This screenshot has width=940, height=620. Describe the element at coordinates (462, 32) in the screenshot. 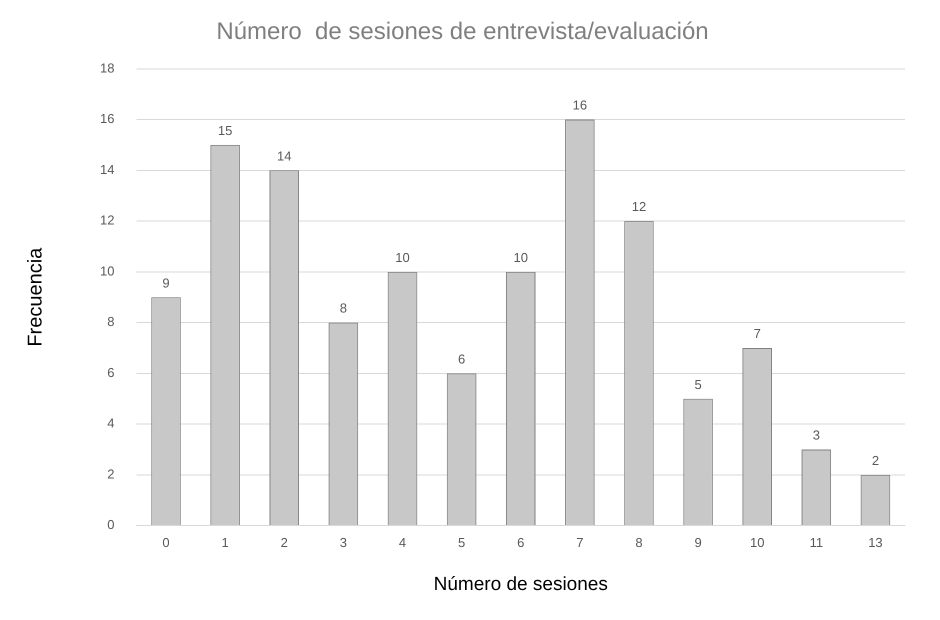

I see `chart-title: Número de sesiones de entrevista/evaluación` at that location.